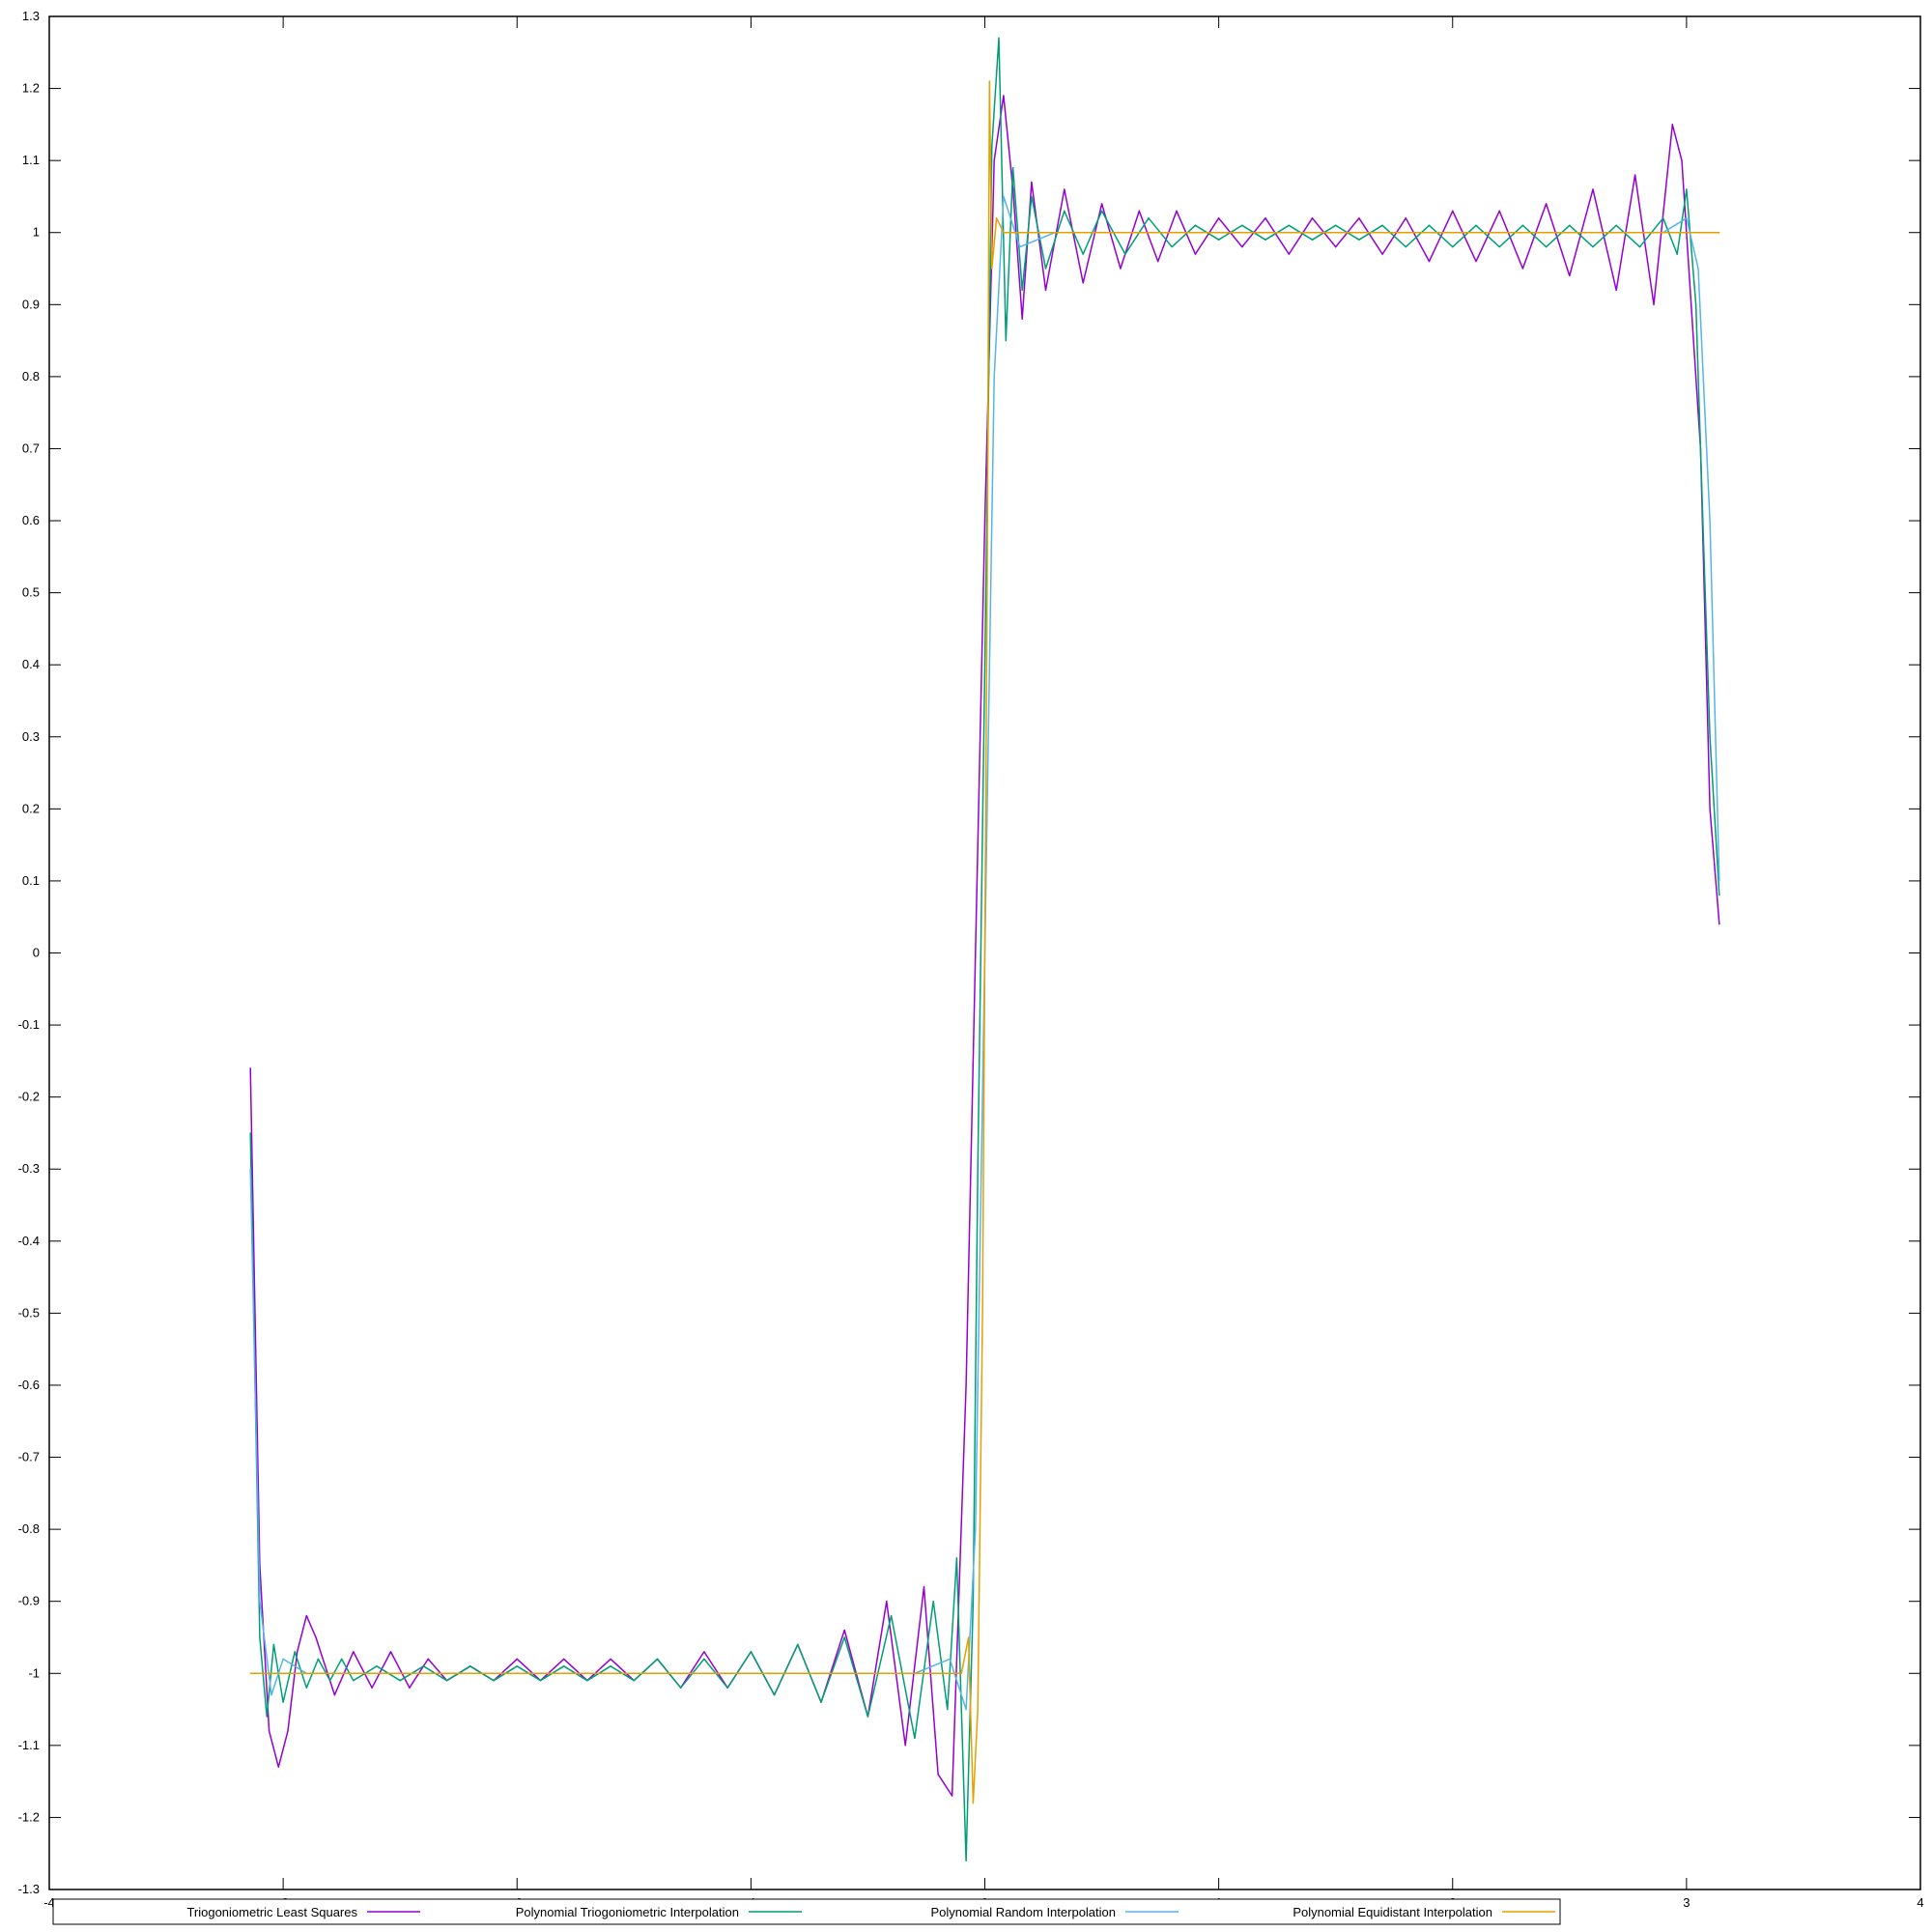 The height and width of the screenshot is (1932, 1932). I want to click on legend-label: Polynomial Triogoniometric Interpolation, so click(627, 1912).